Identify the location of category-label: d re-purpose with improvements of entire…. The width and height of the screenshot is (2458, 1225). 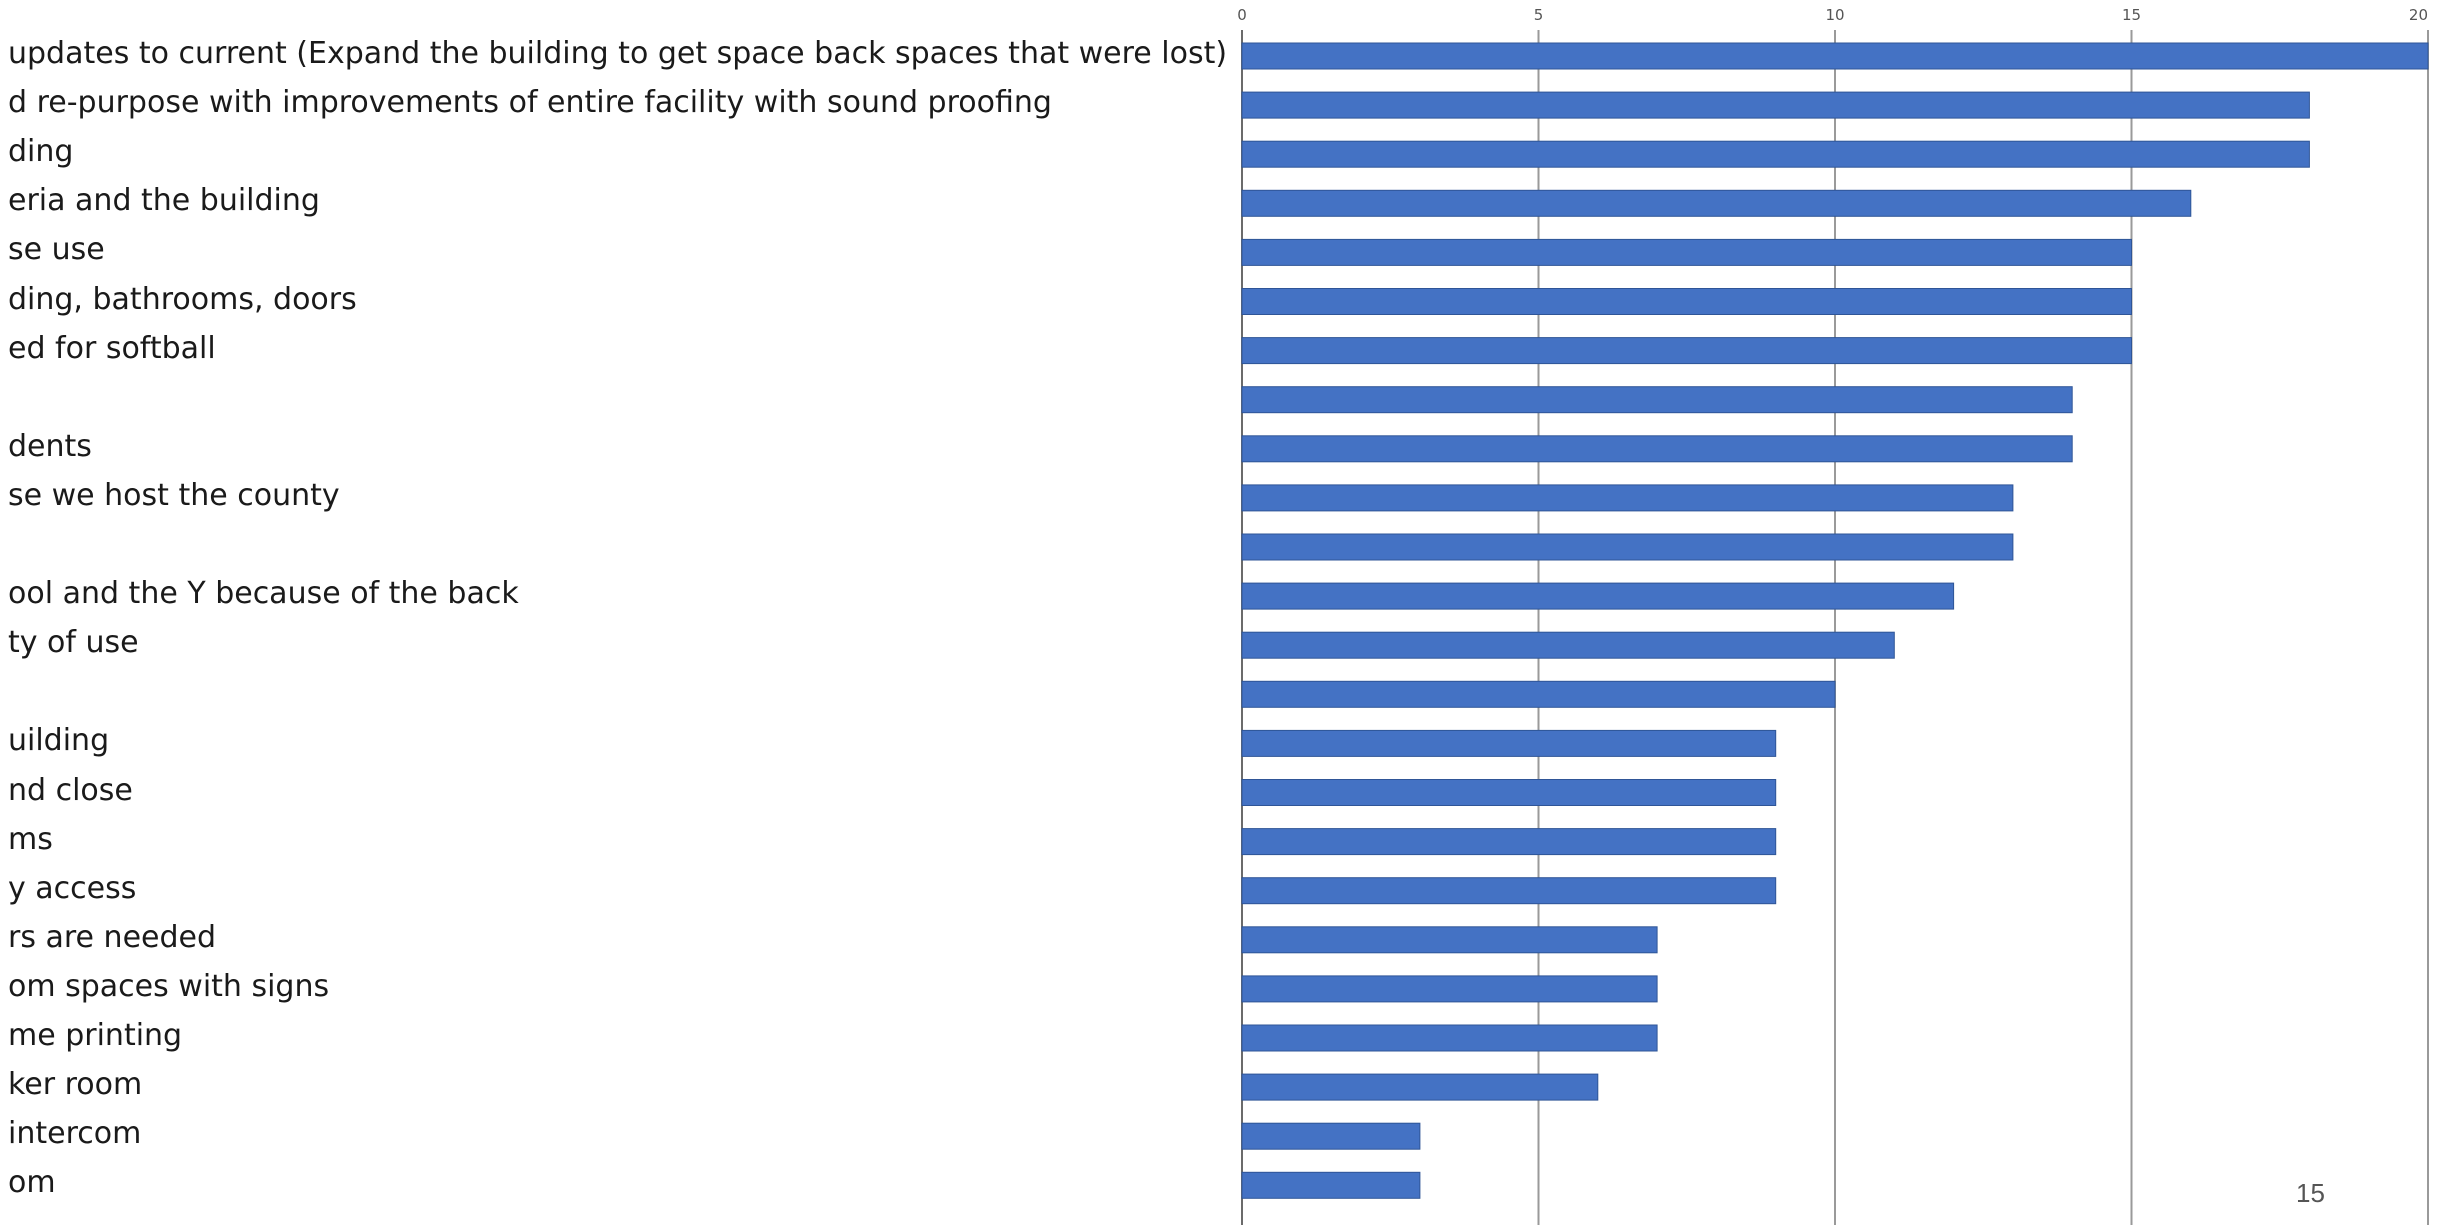
(530, 103).